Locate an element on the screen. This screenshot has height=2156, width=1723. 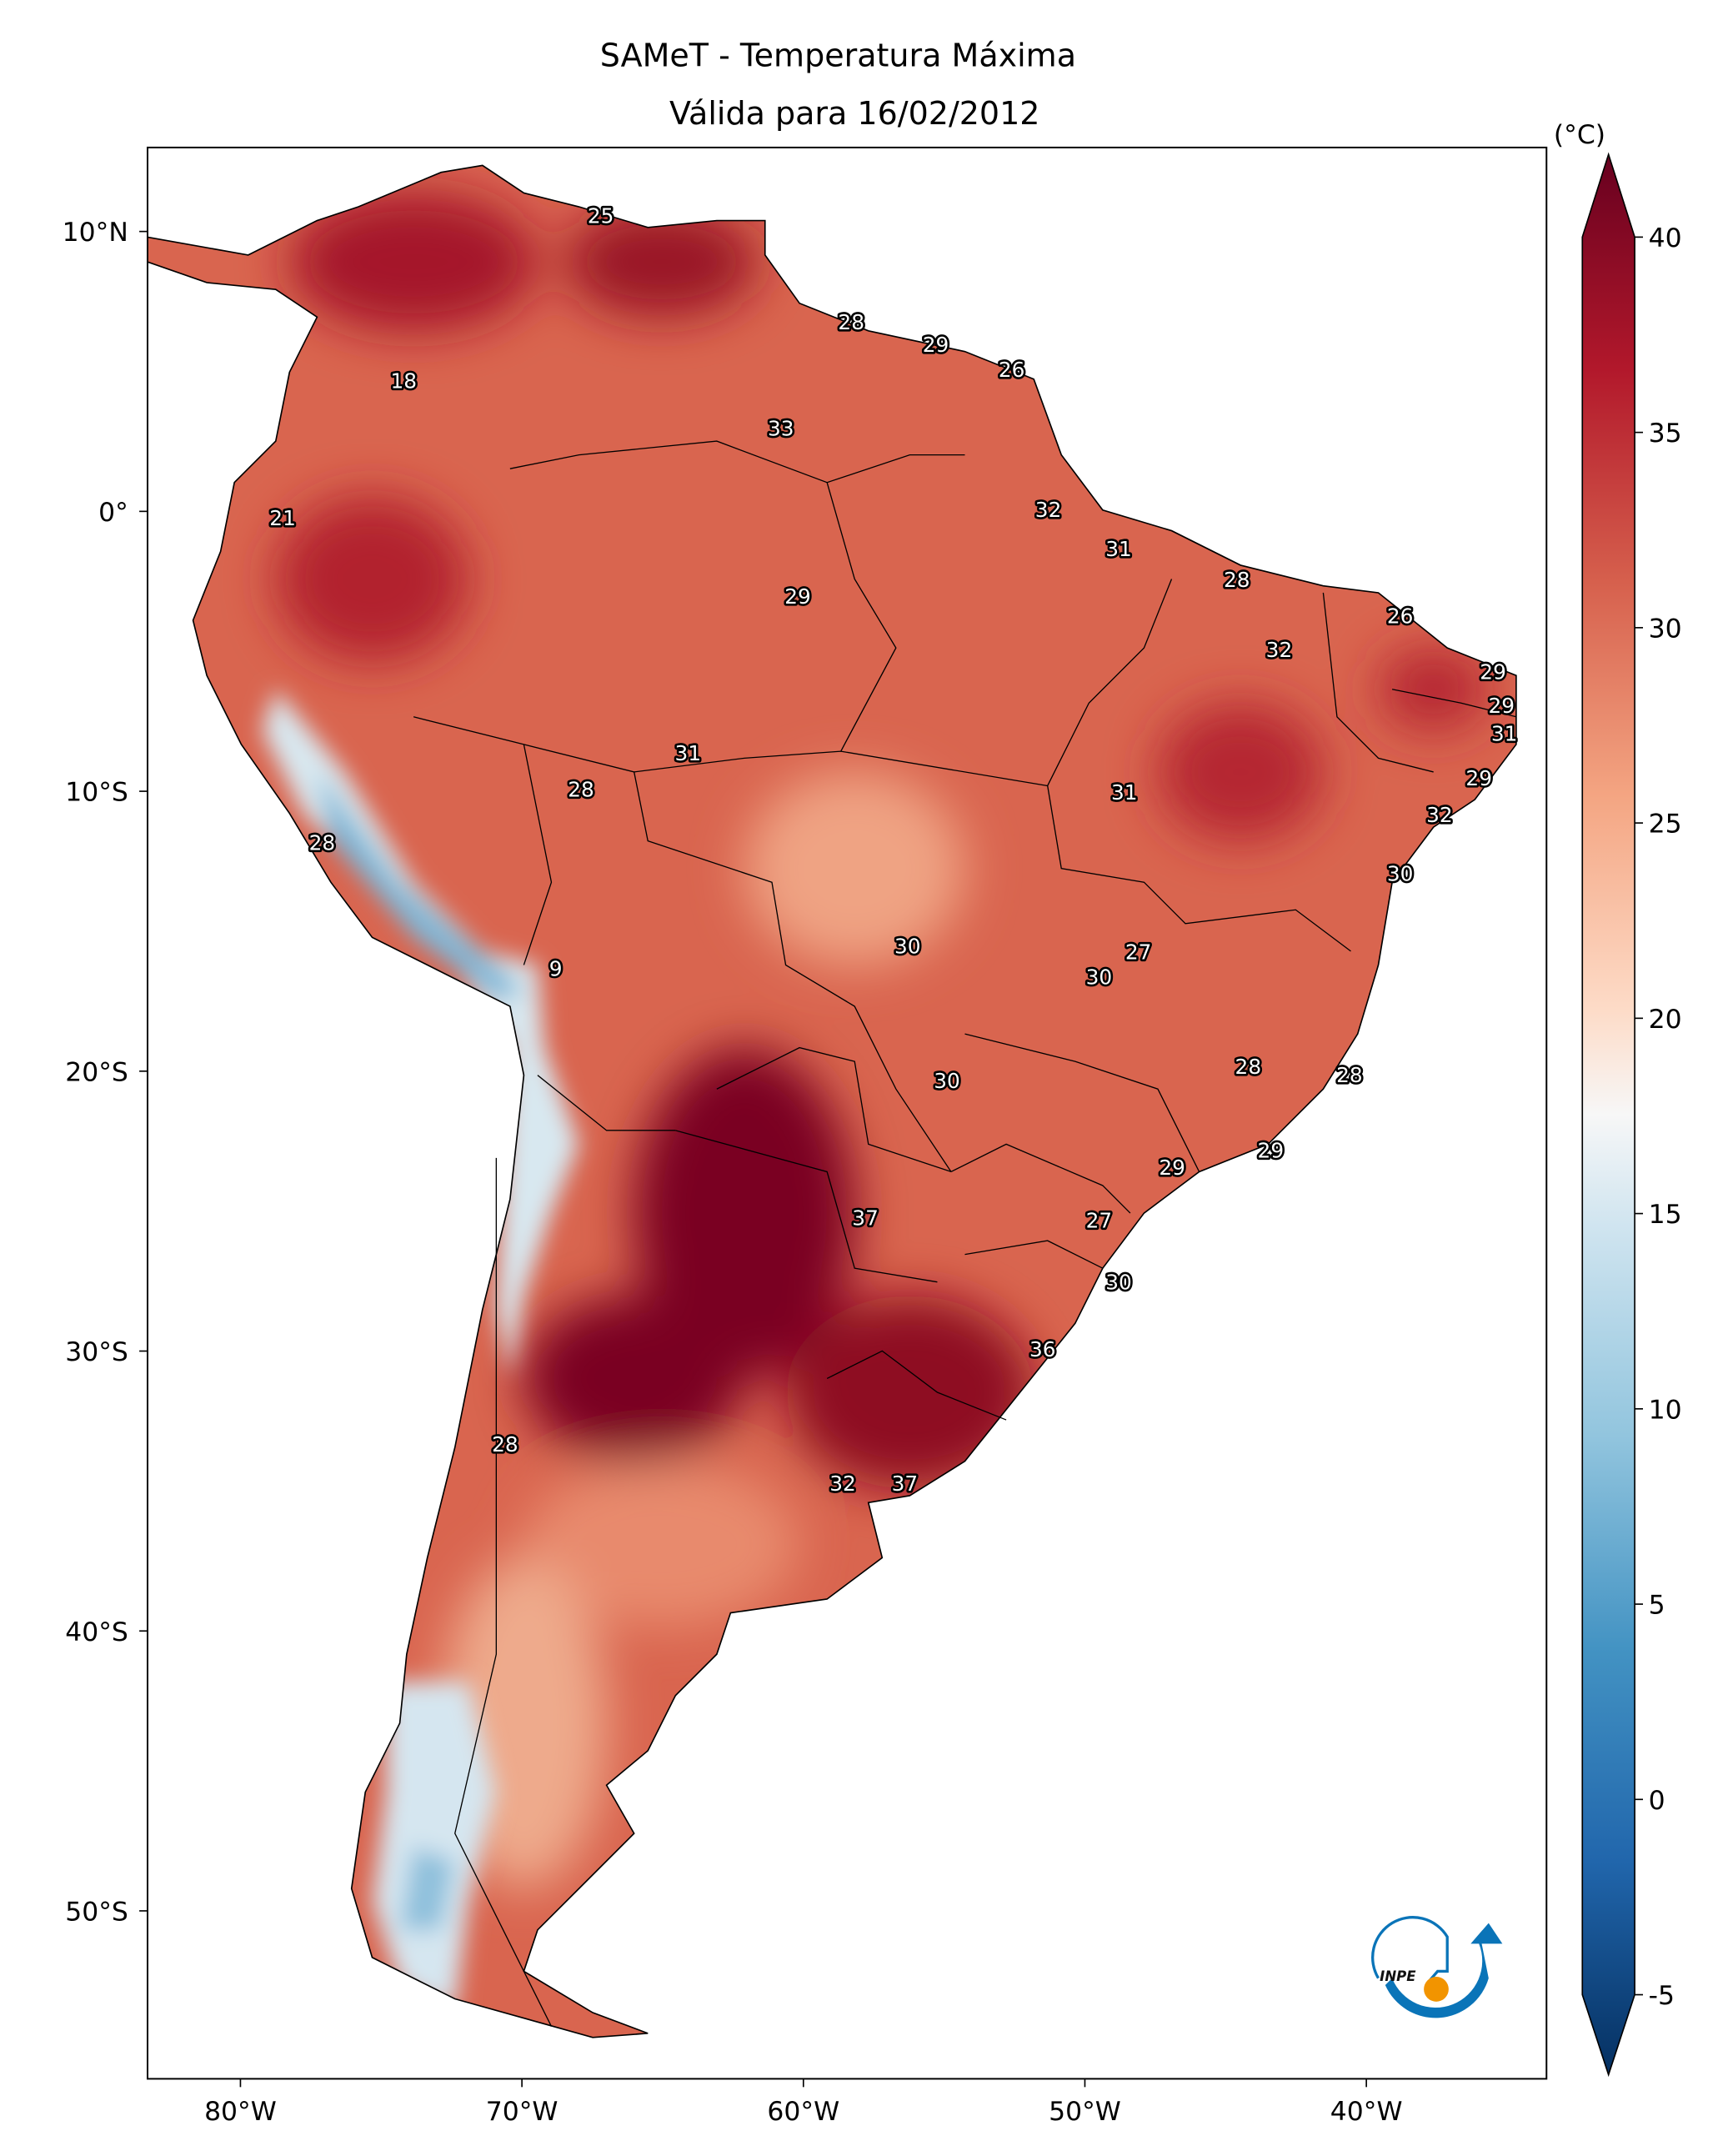
colorbar-tick-label: -5 is located at coordinates (1662, 1996).